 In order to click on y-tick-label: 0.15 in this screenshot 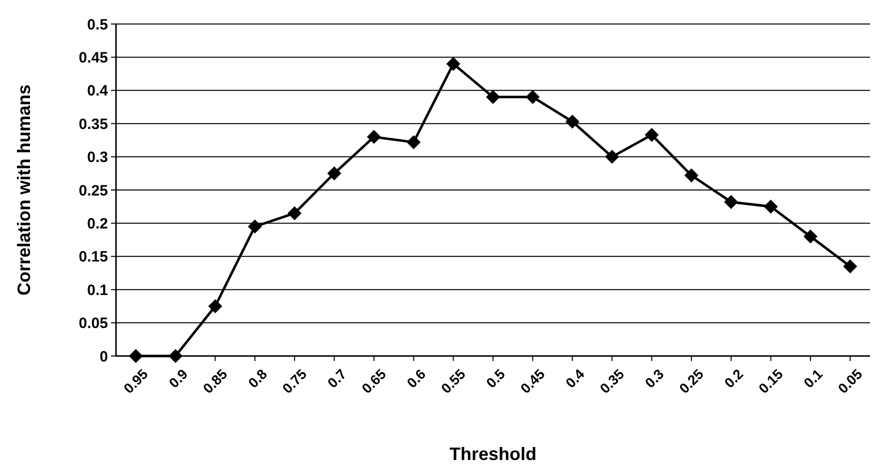, I will do `click(93, 257)`.